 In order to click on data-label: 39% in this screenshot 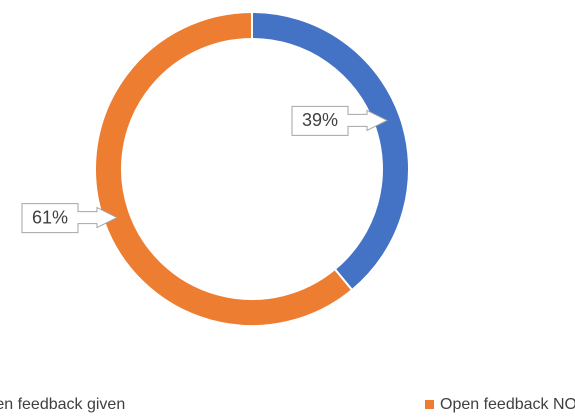, I will do `click(320, 120)`.